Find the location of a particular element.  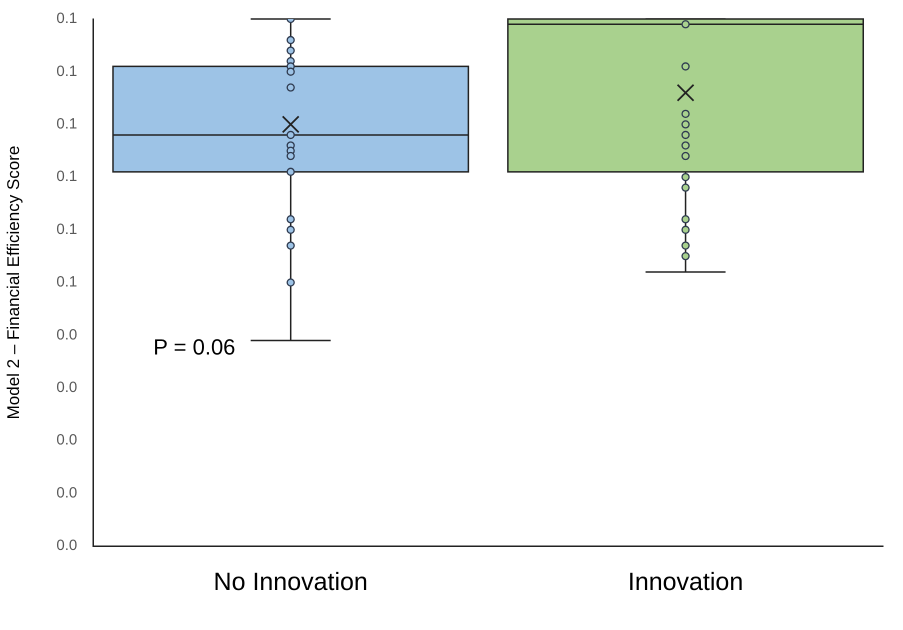

x-tick-label: Innovation is located at coordinates (686, 582).